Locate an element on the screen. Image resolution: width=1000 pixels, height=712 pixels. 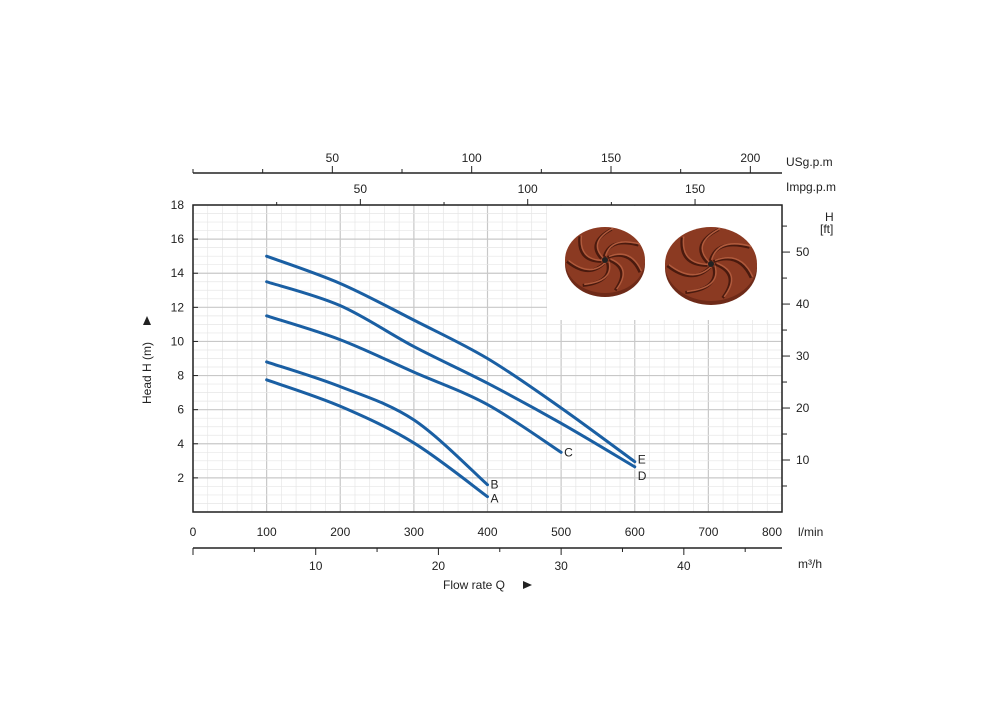
right-axis-unit: [ft] is located at coordinates (826, 229).